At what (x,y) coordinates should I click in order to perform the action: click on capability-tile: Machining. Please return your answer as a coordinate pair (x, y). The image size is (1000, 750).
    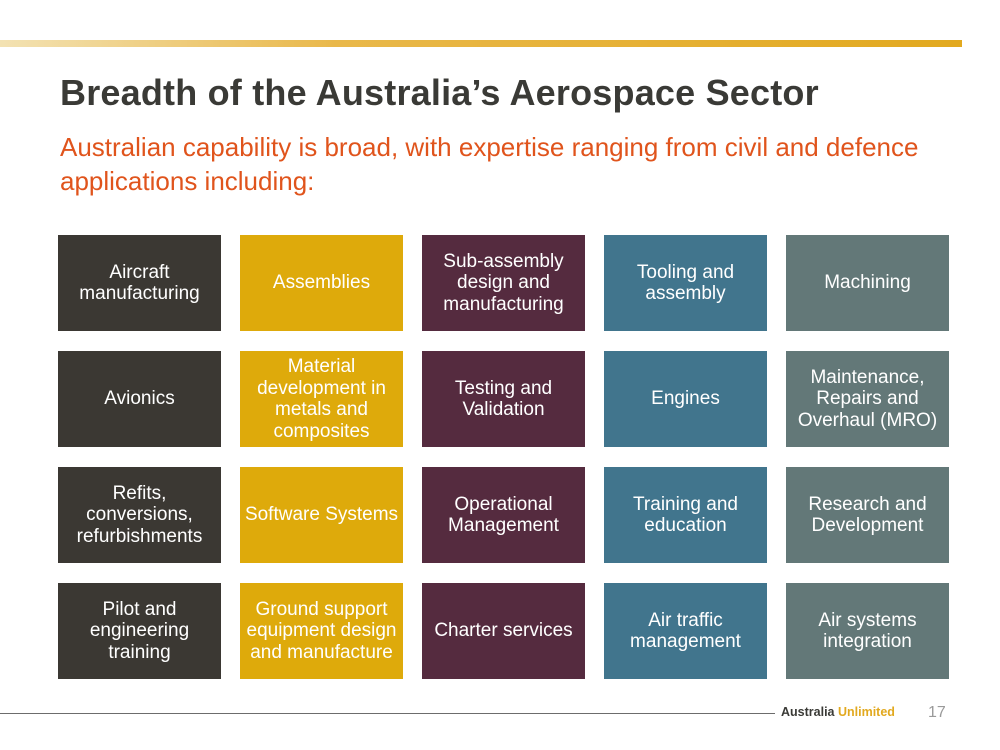
    Looking at the image, I should click on (867, 283).